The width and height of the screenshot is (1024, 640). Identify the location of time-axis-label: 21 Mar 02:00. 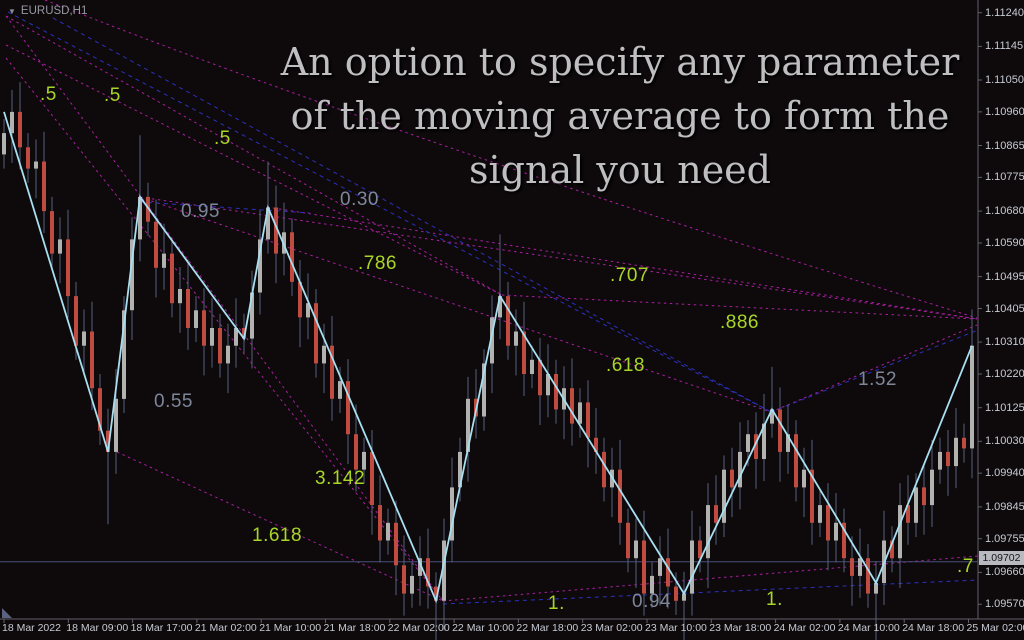
(225, 628).